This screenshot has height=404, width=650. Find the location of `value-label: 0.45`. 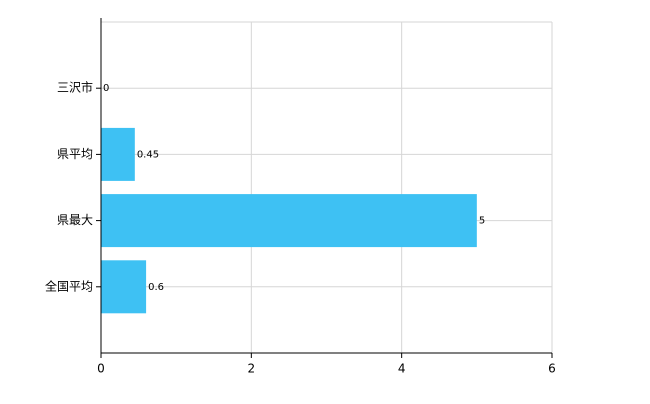

value-label: 0.45 is located at coordinates (148, 154).